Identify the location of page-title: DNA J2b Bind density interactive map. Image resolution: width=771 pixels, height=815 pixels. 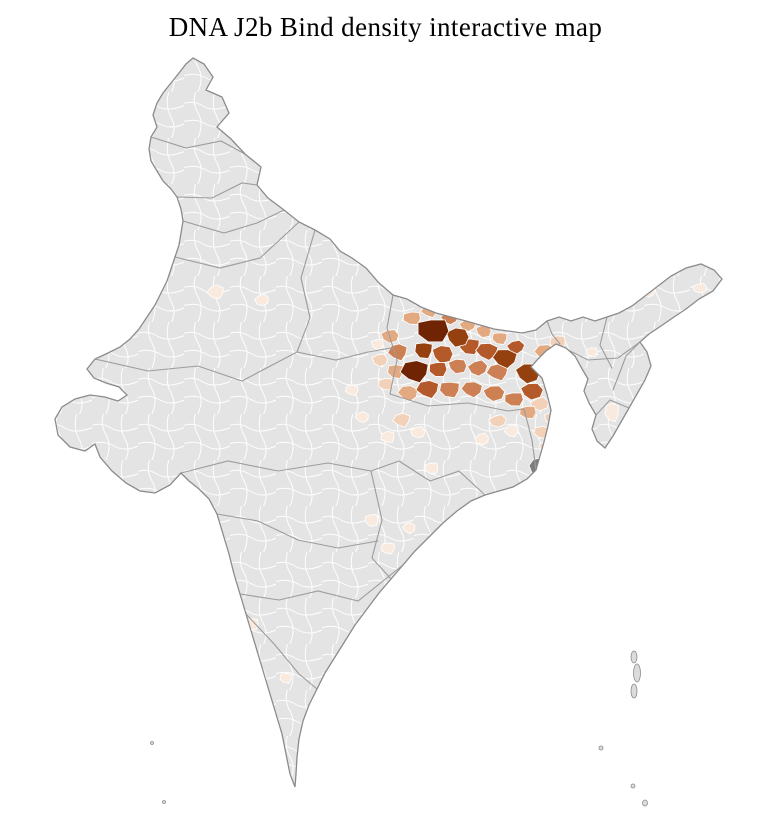
(385, 27).